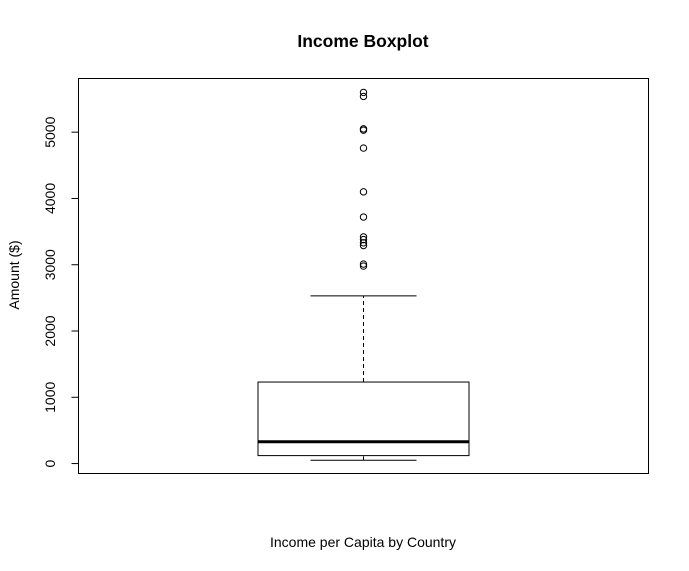 This screenshot has height=571, width=689. Describe the element at coordinates (50, 131) in the screenshot. I see `y-tick-label-5000: 5000` at that location.